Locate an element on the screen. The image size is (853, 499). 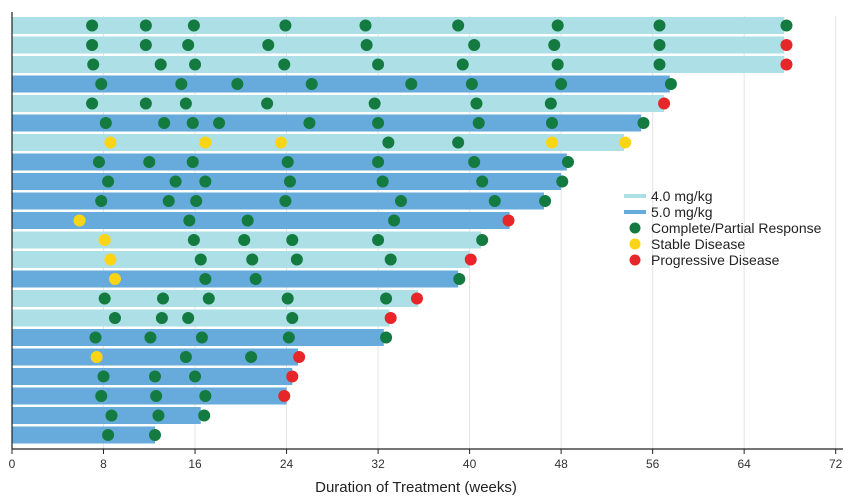
legend-label-3: Complete/Partial Response is located at coordinates (736, 228).